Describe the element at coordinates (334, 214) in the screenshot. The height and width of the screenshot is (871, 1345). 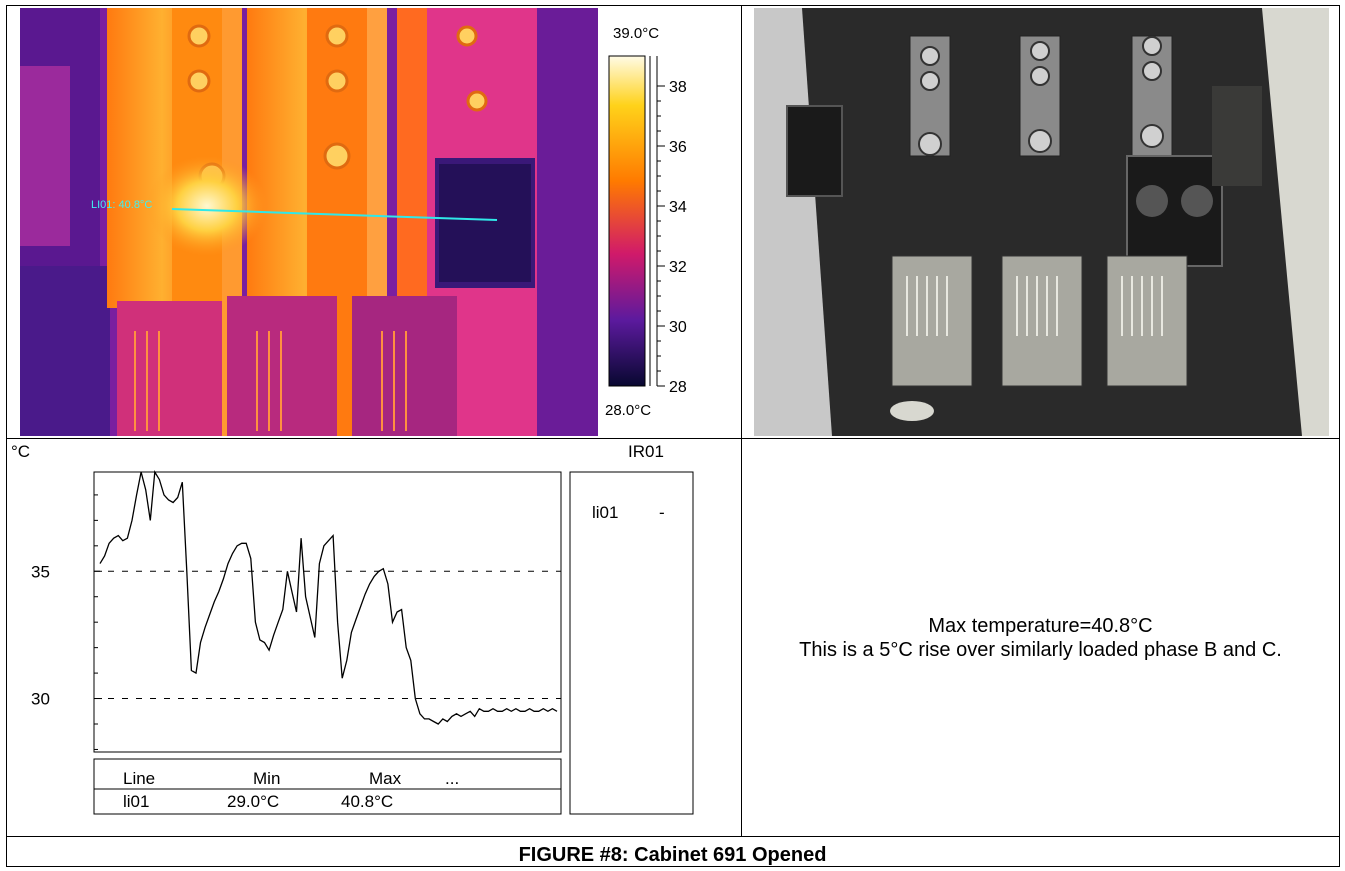
I see `line-tool` at that location.